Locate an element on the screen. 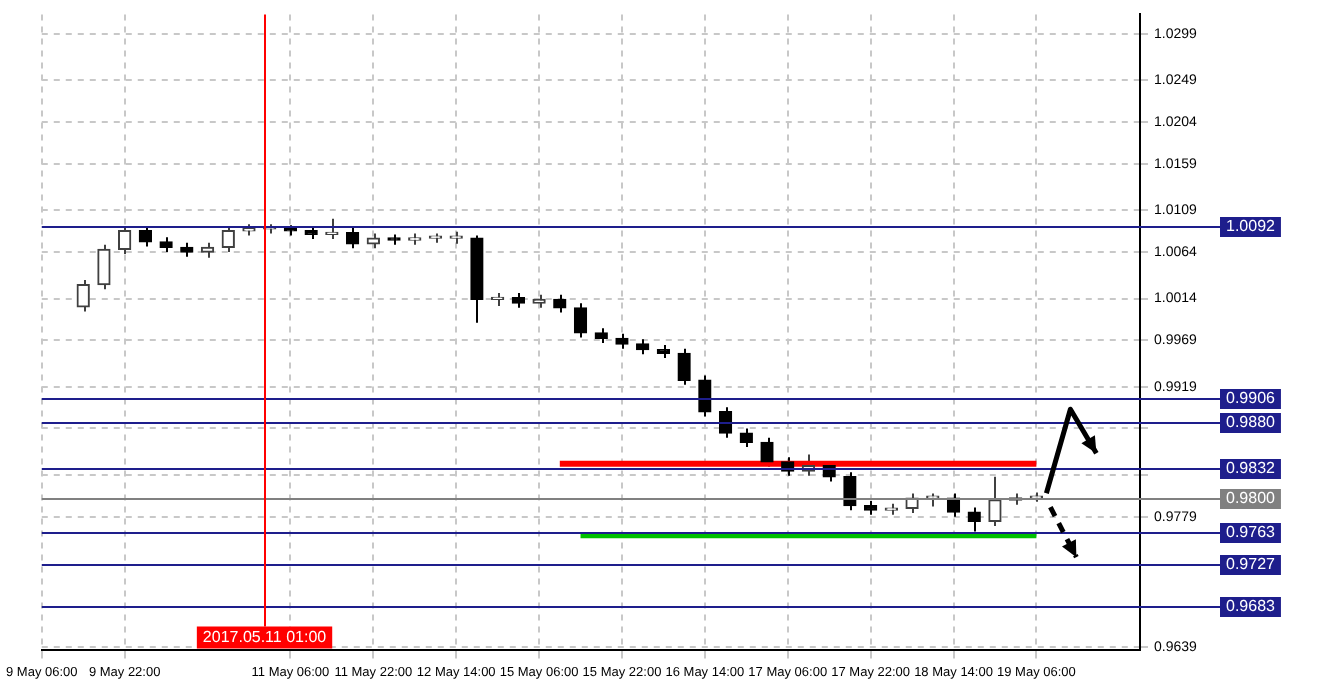  ref-line-label: 0.9832 is located at coordinates (1251, 468).